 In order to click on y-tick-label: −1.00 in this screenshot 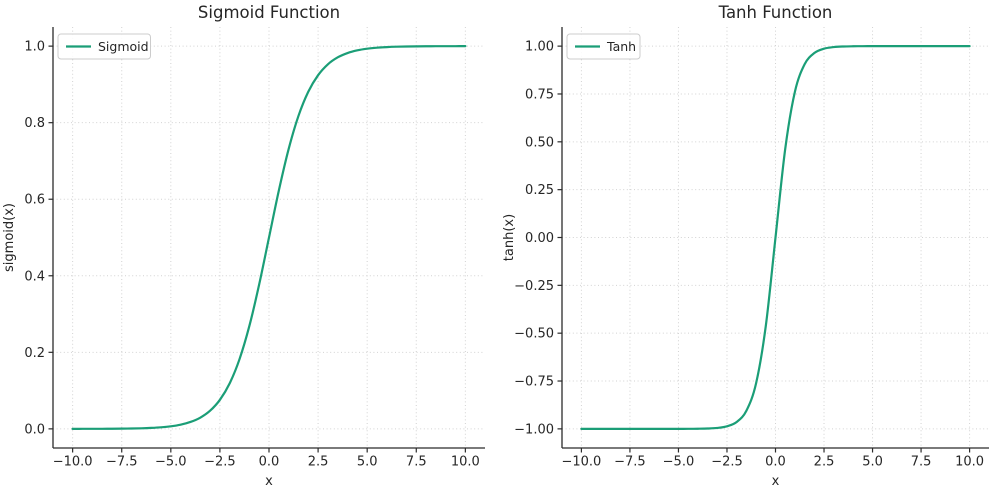, I will do `click(534, 429)`.